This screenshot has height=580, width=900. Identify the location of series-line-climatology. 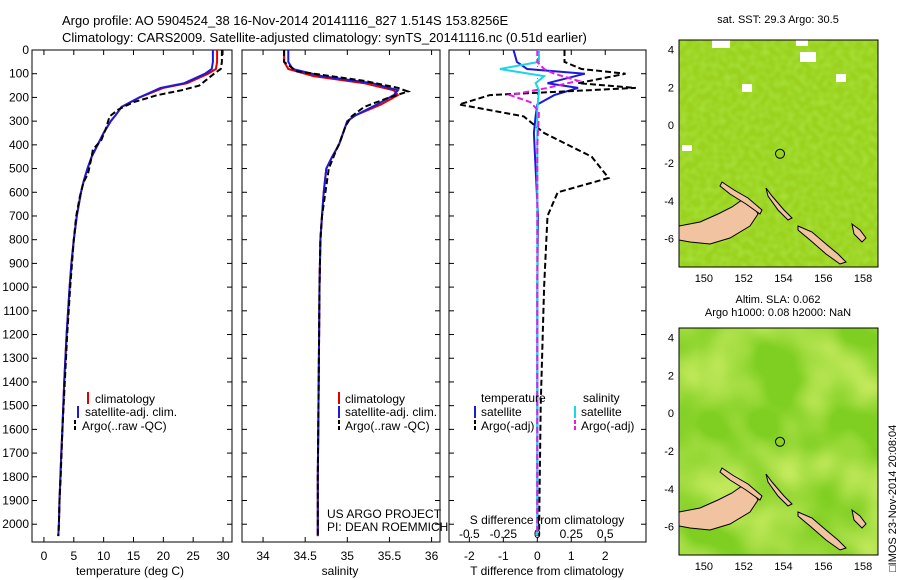
(341, 293).